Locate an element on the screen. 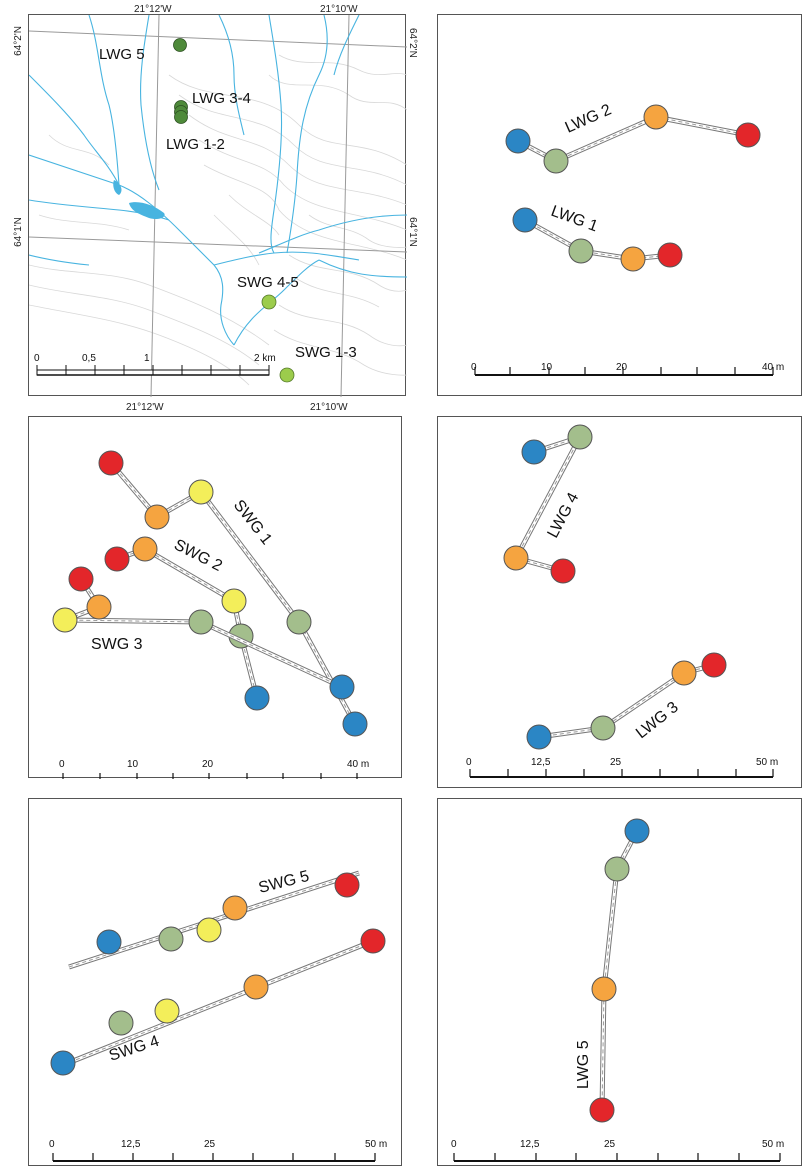 Image resolution: width=802 pixels, height=1167 pixels. contour-lines is located at coordinates (218, 220).